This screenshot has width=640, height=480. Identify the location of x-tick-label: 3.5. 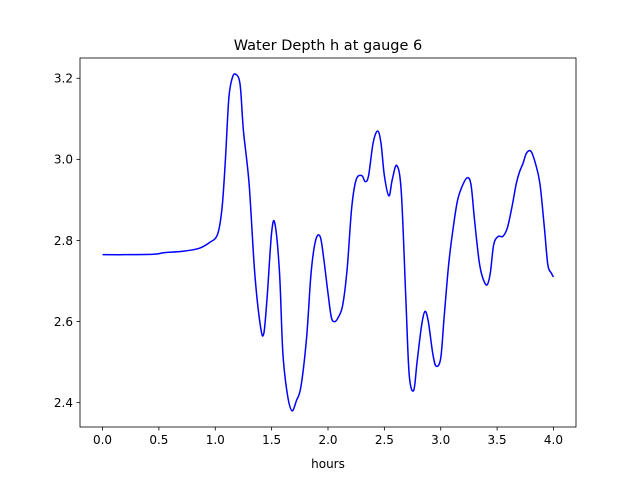
(497, 440).